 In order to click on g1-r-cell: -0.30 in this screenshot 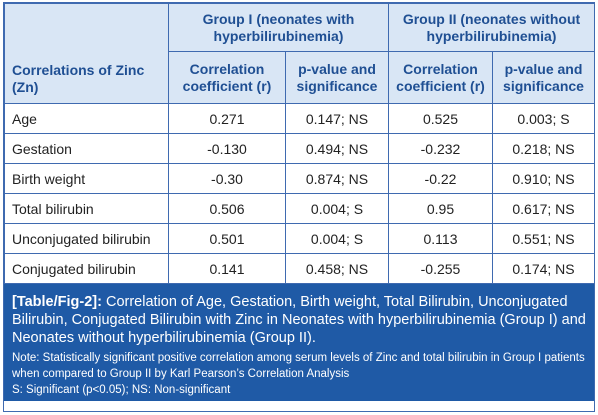, I will do `click(227, 178)`.